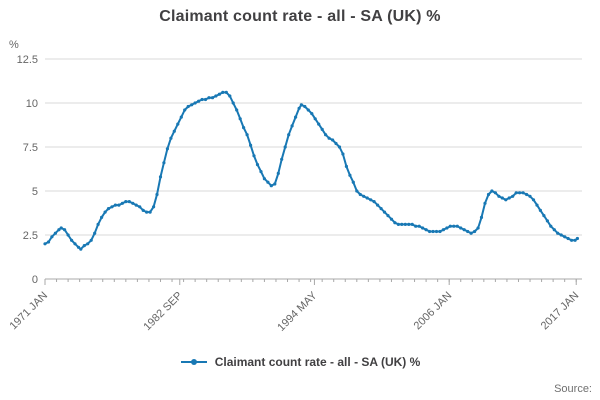 Image resolution: width=600 pixels, height=400 pixels. Describe the element at coordinates (433, 311) in the screenshot. I see `x-tick-label: 2006 JAN` at that location.